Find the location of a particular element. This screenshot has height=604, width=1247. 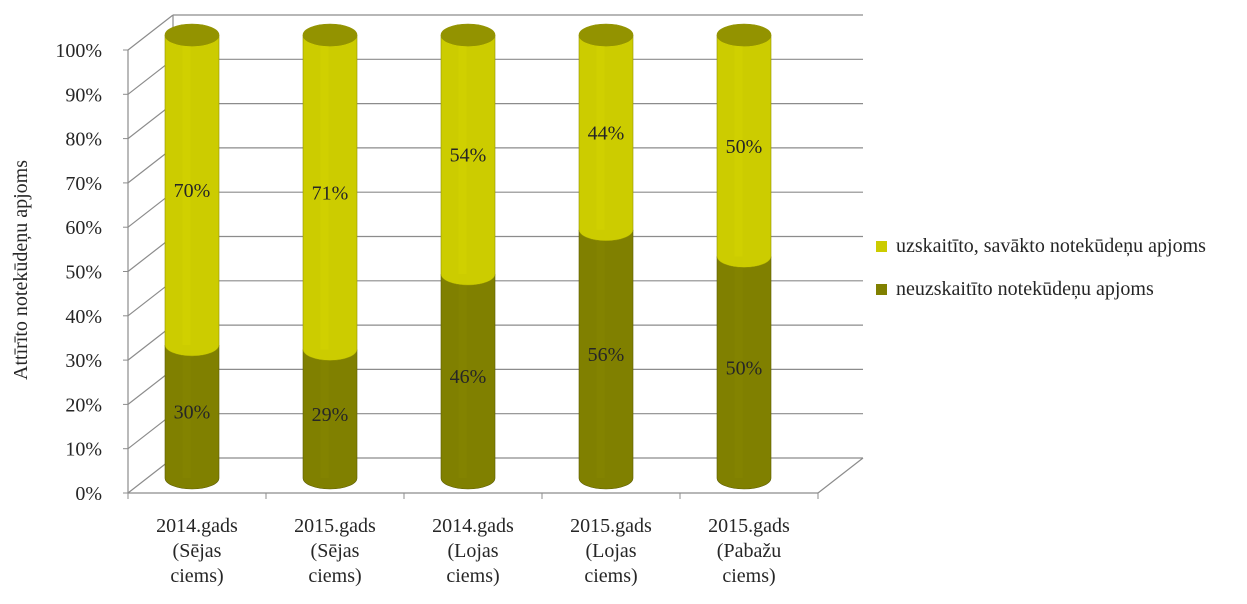

data-label: 46% is located at coordinates (468, 377).